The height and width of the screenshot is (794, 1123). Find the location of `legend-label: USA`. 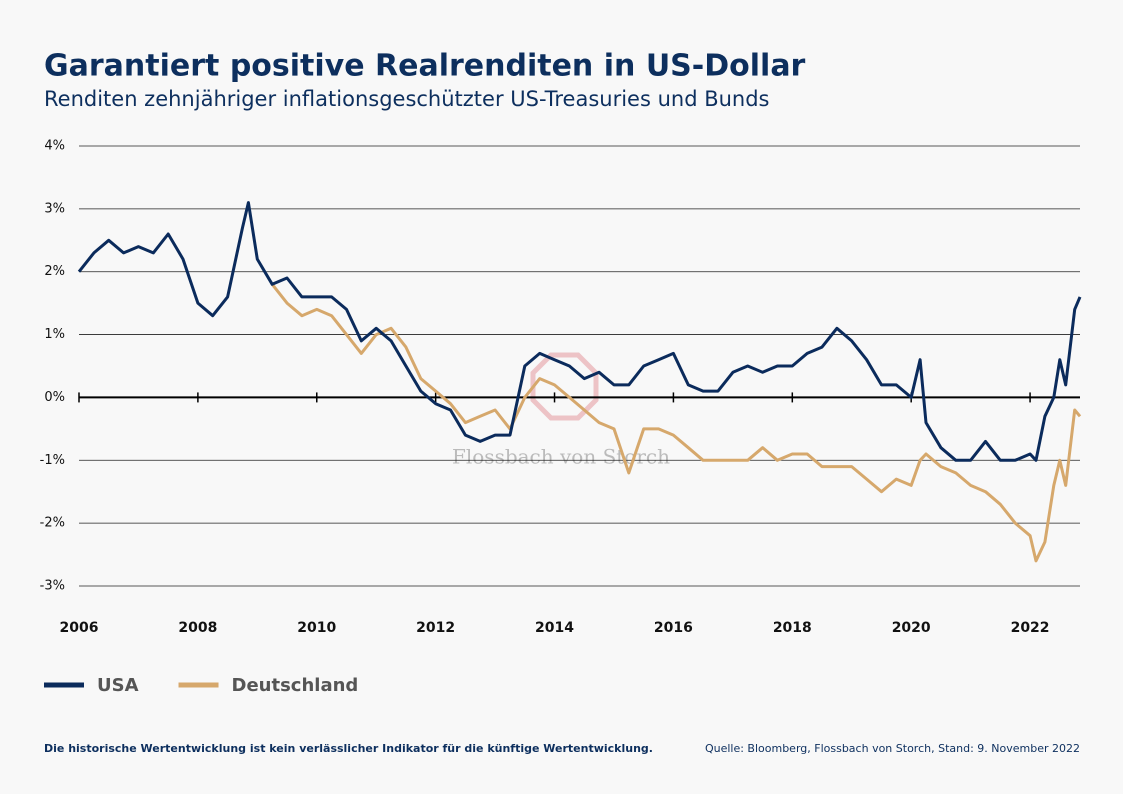

legend-label: USA is located at coordinates (118, 685).